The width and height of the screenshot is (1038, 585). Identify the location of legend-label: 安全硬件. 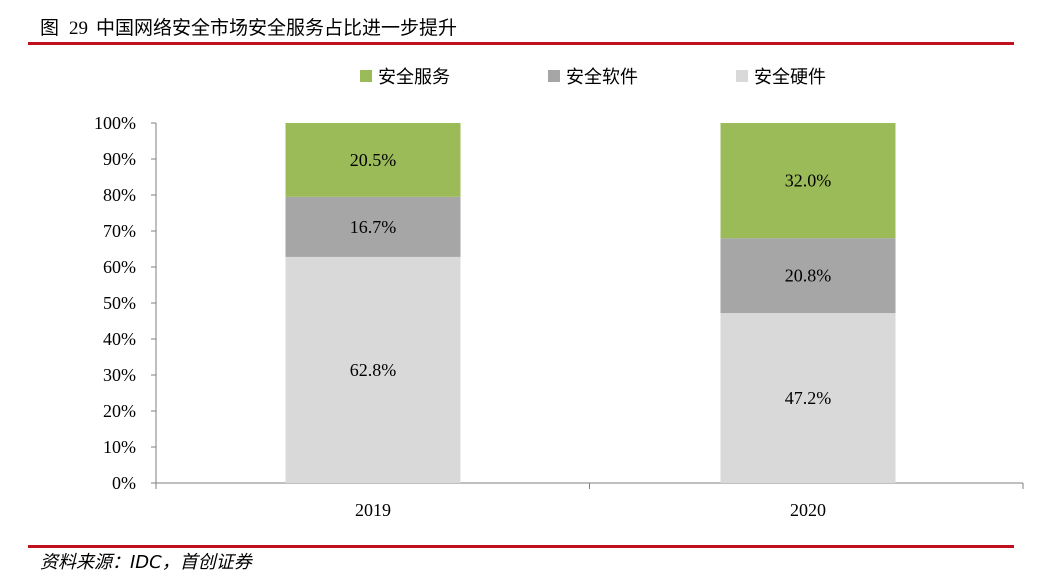
(790, 77).